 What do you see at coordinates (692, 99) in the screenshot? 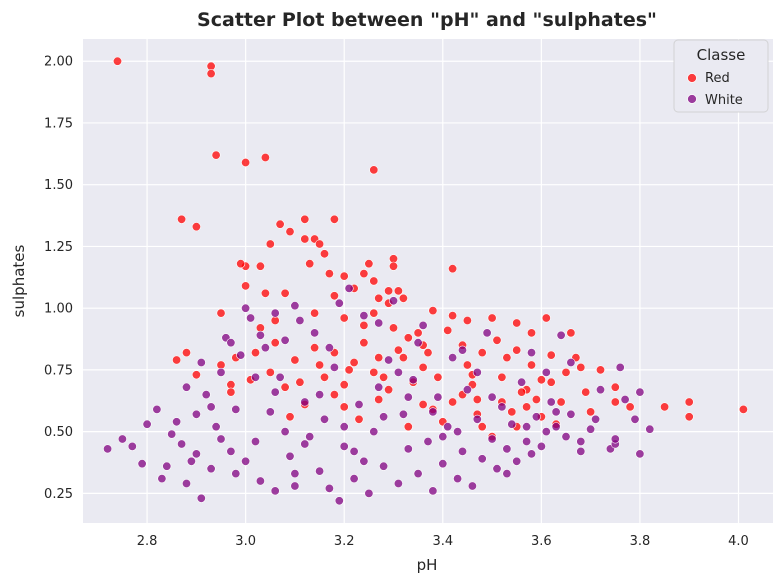
I see `legend-marker-white` at bounding box center [692, 99].